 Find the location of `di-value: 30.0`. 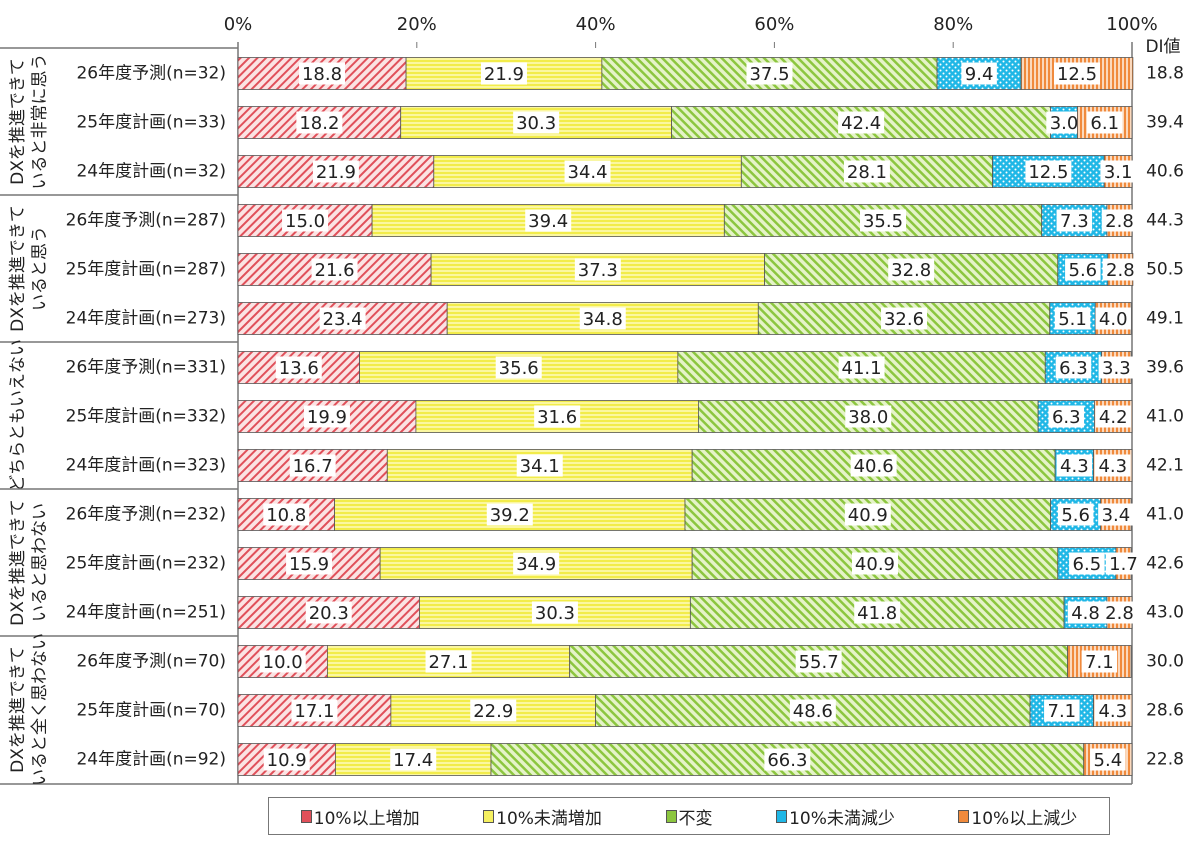

di-value: 30.0 is located at coordinates (1165, 662).